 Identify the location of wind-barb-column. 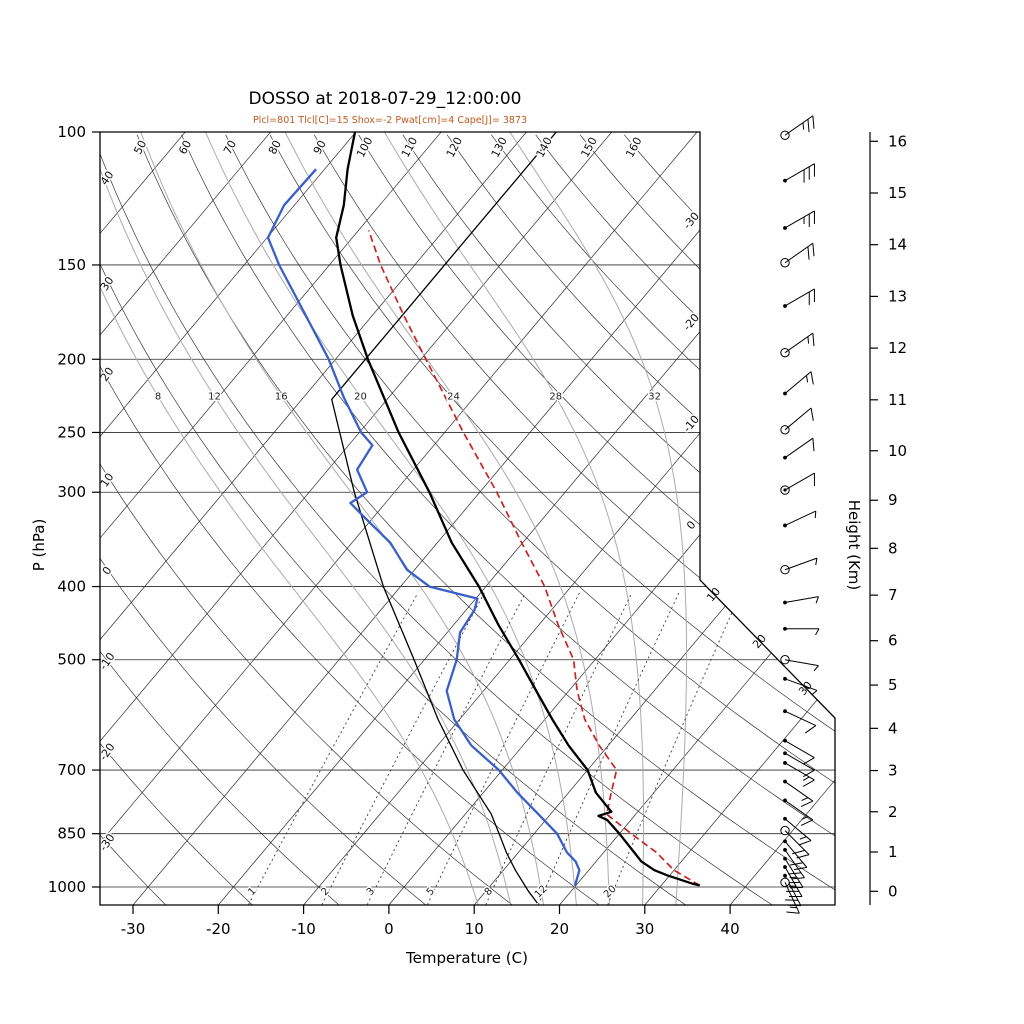
(800, 514).